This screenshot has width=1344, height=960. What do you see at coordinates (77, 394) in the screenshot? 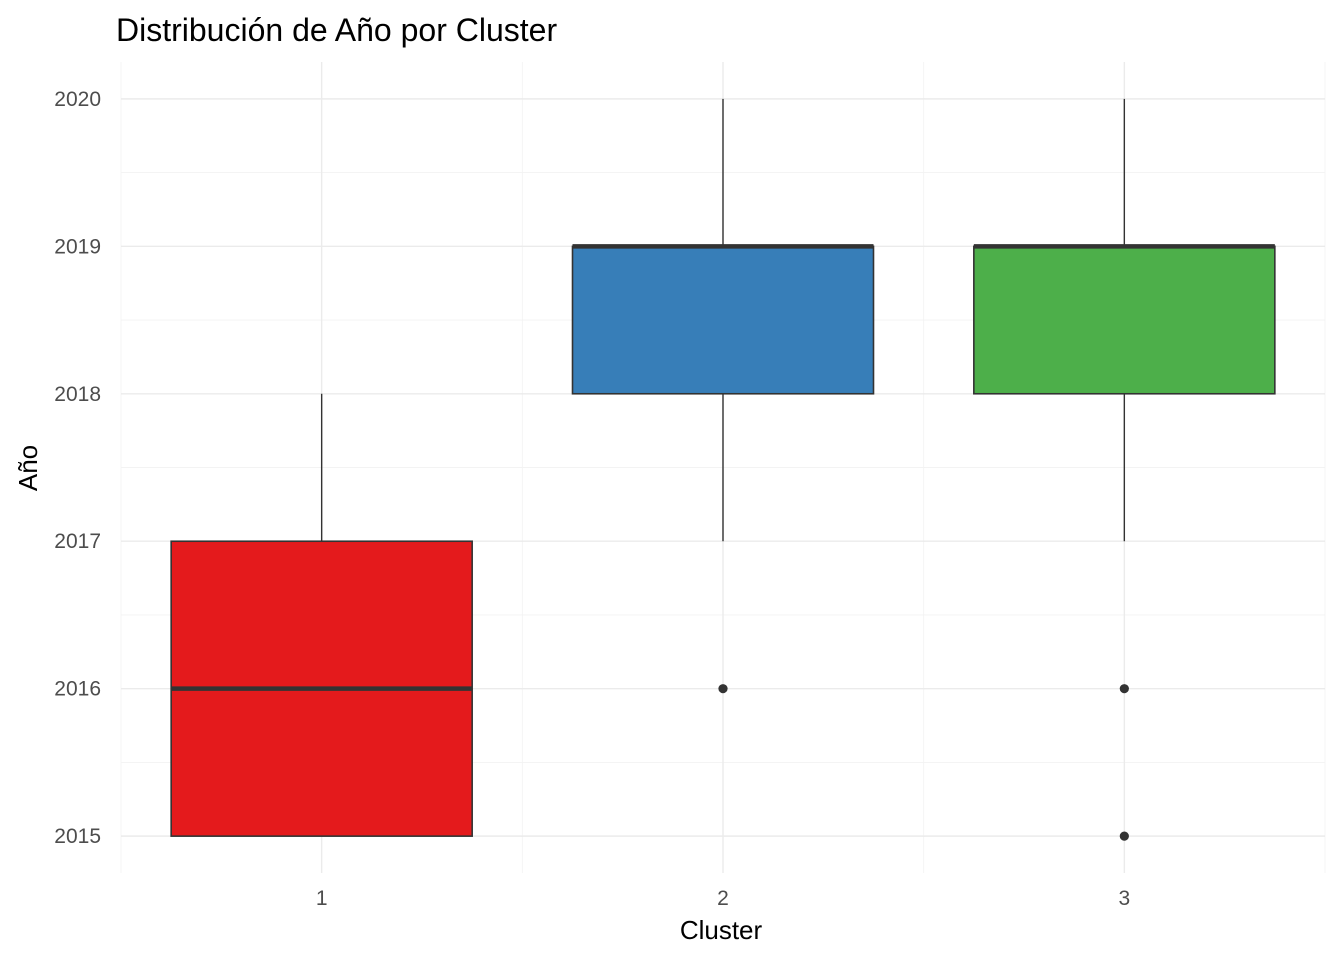
I see `y-tick-label: 2018` at bounding box center [77, 394].